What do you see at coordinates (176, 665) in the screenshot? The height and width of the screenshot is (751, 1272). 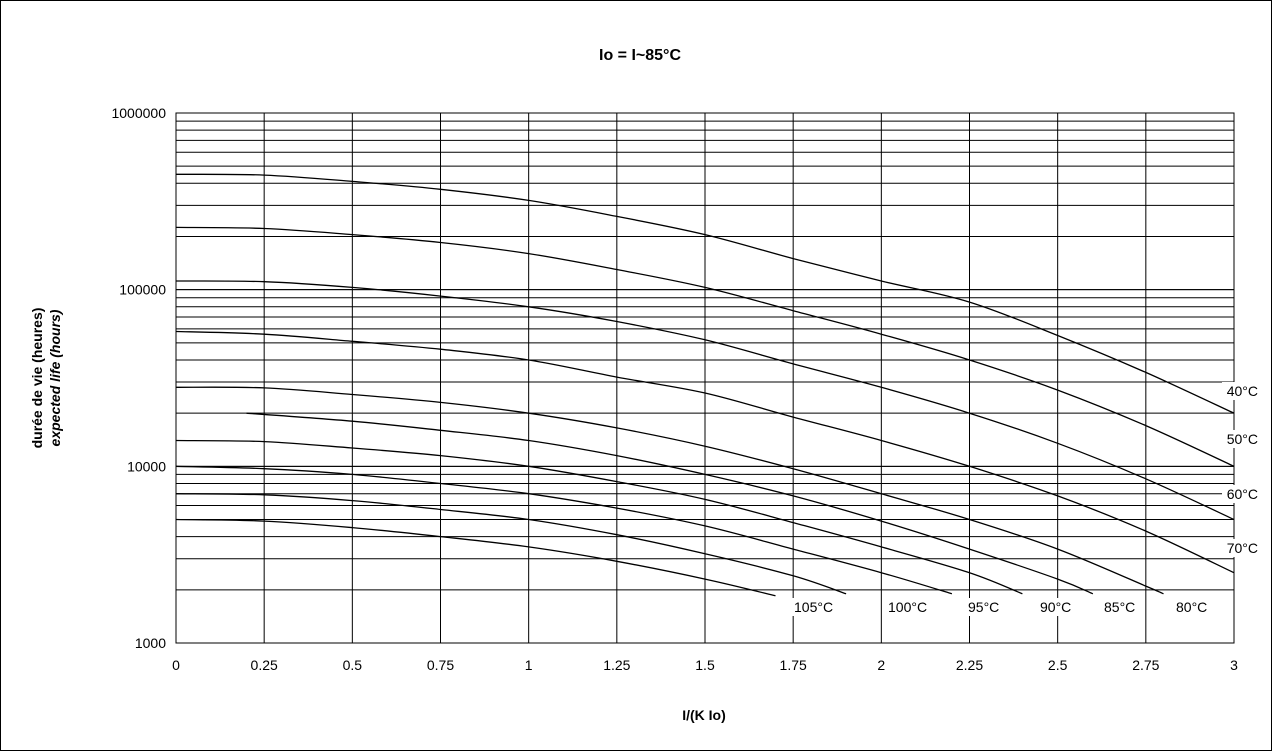 I see `x-tick-label: 0` at bounding box center [176, 665].